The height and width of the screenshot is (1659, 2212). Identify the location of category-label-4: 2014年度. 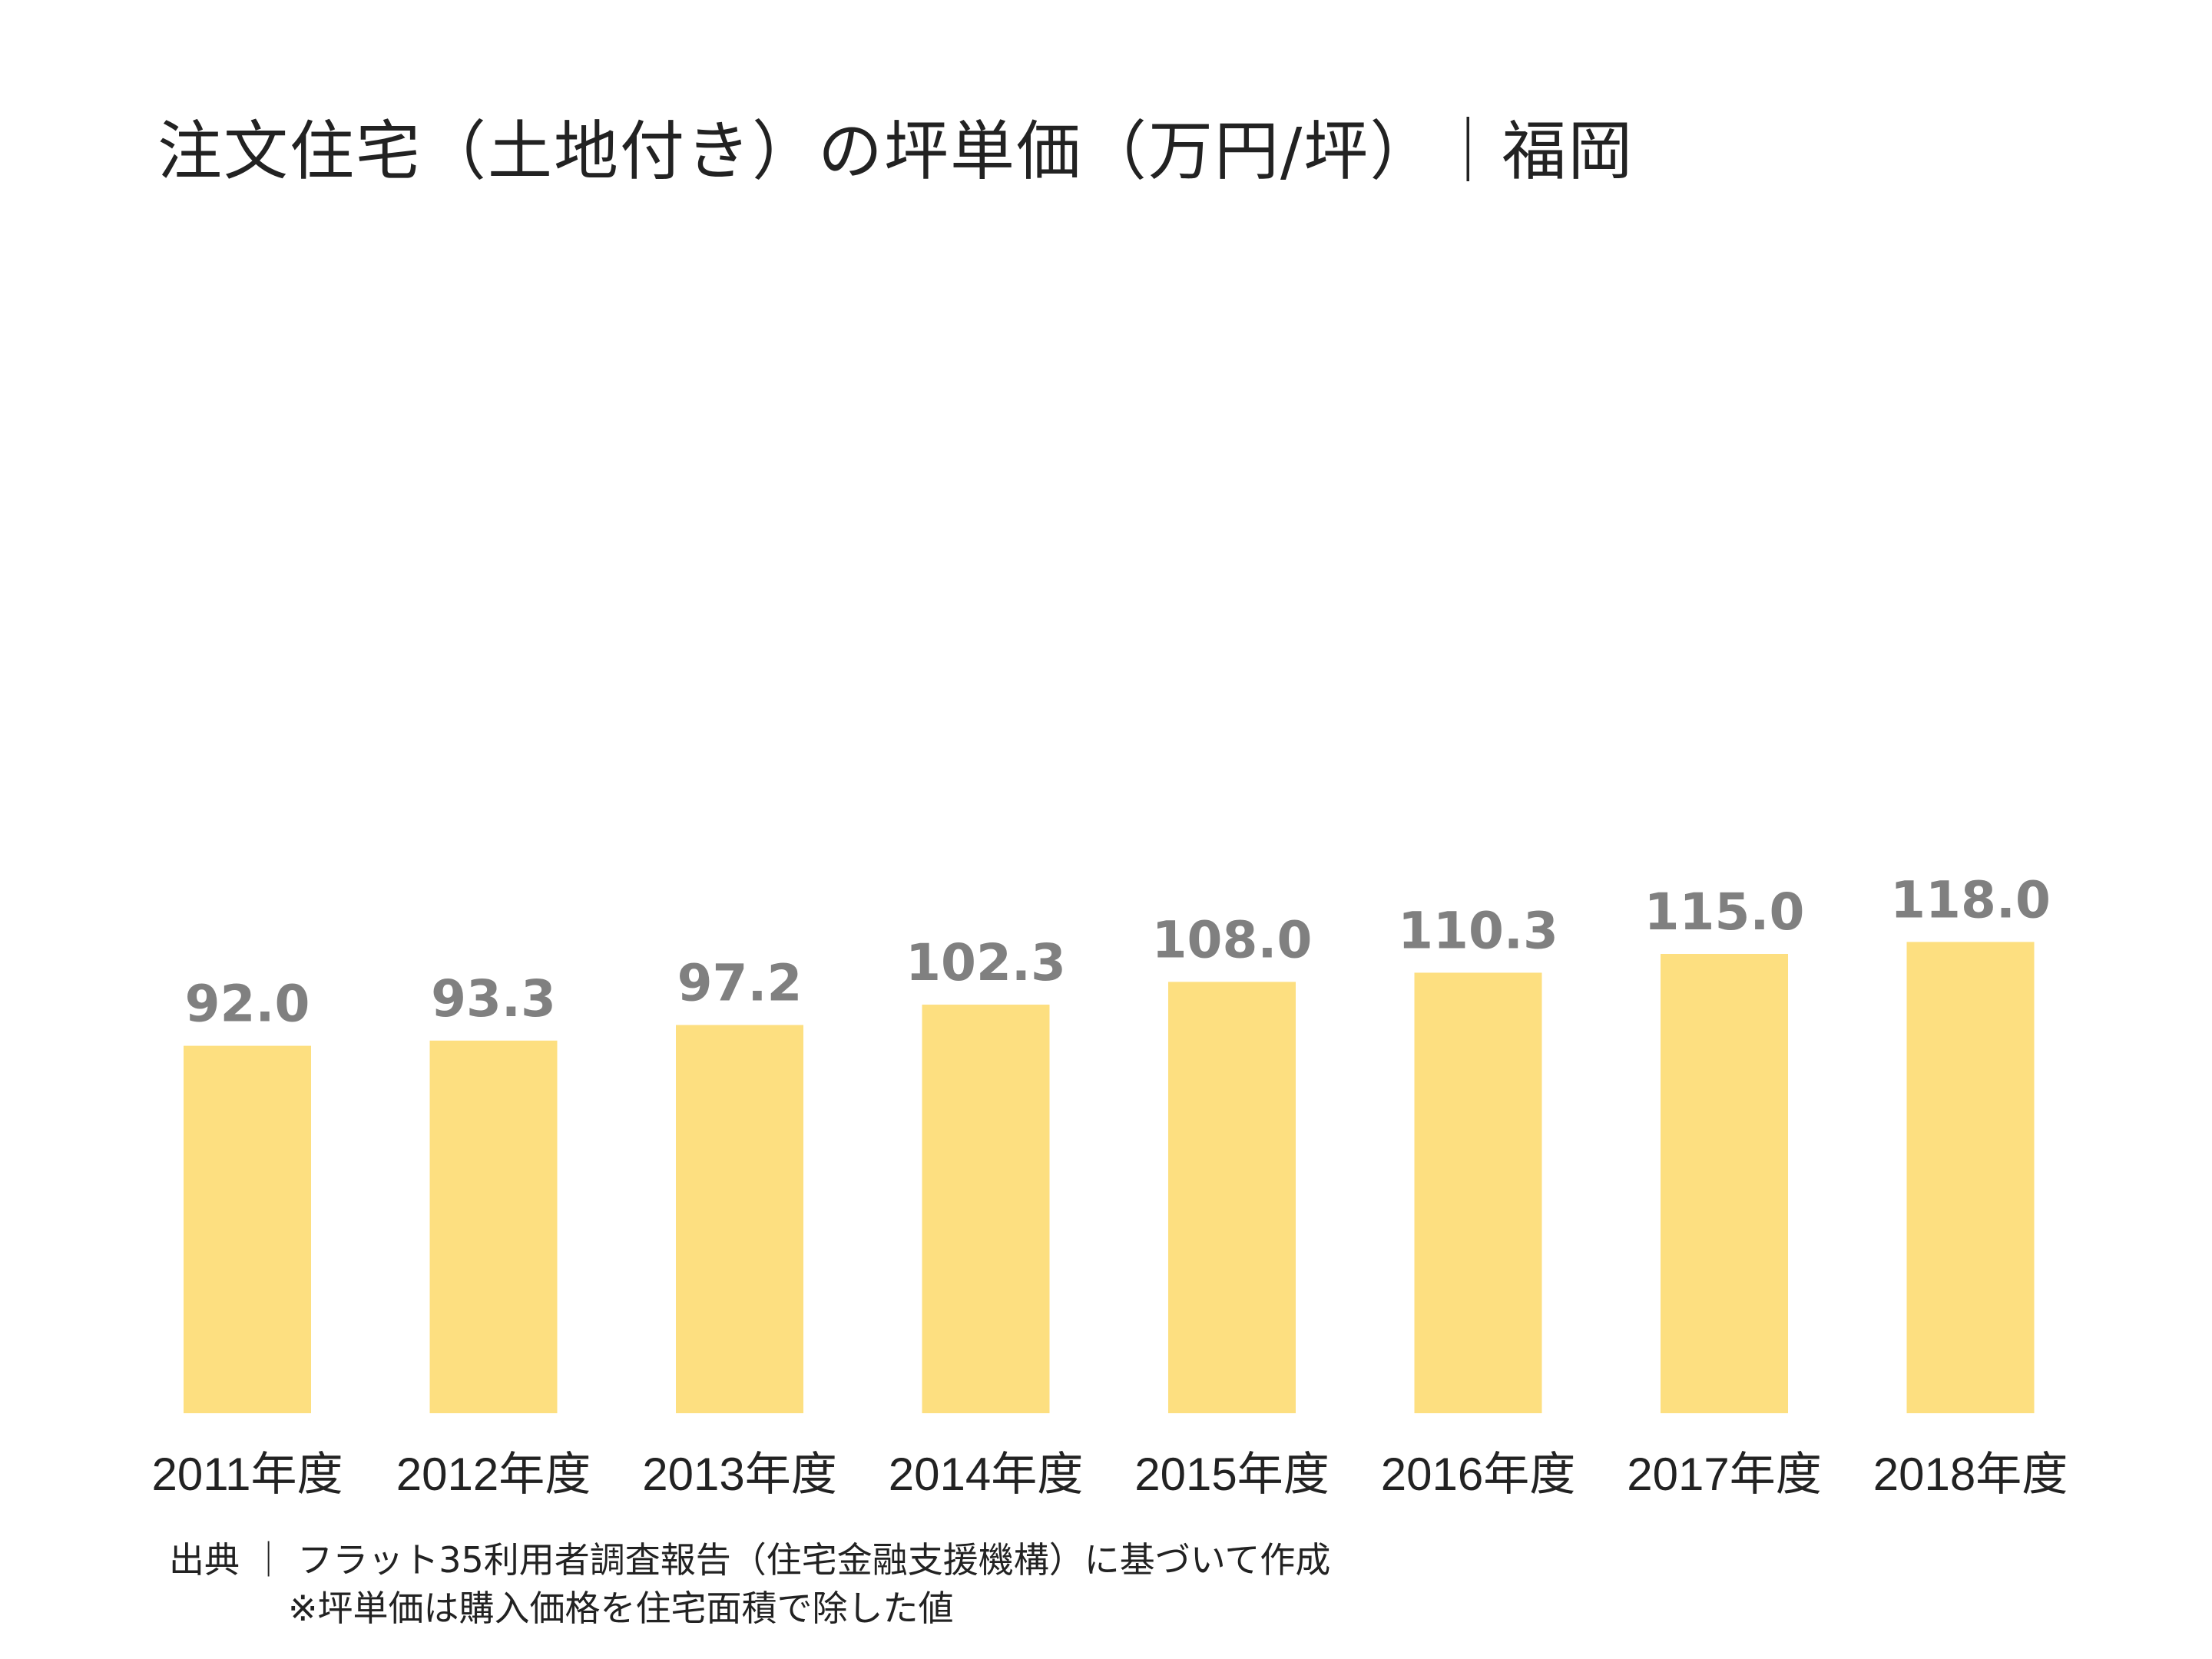
(986, 1474).